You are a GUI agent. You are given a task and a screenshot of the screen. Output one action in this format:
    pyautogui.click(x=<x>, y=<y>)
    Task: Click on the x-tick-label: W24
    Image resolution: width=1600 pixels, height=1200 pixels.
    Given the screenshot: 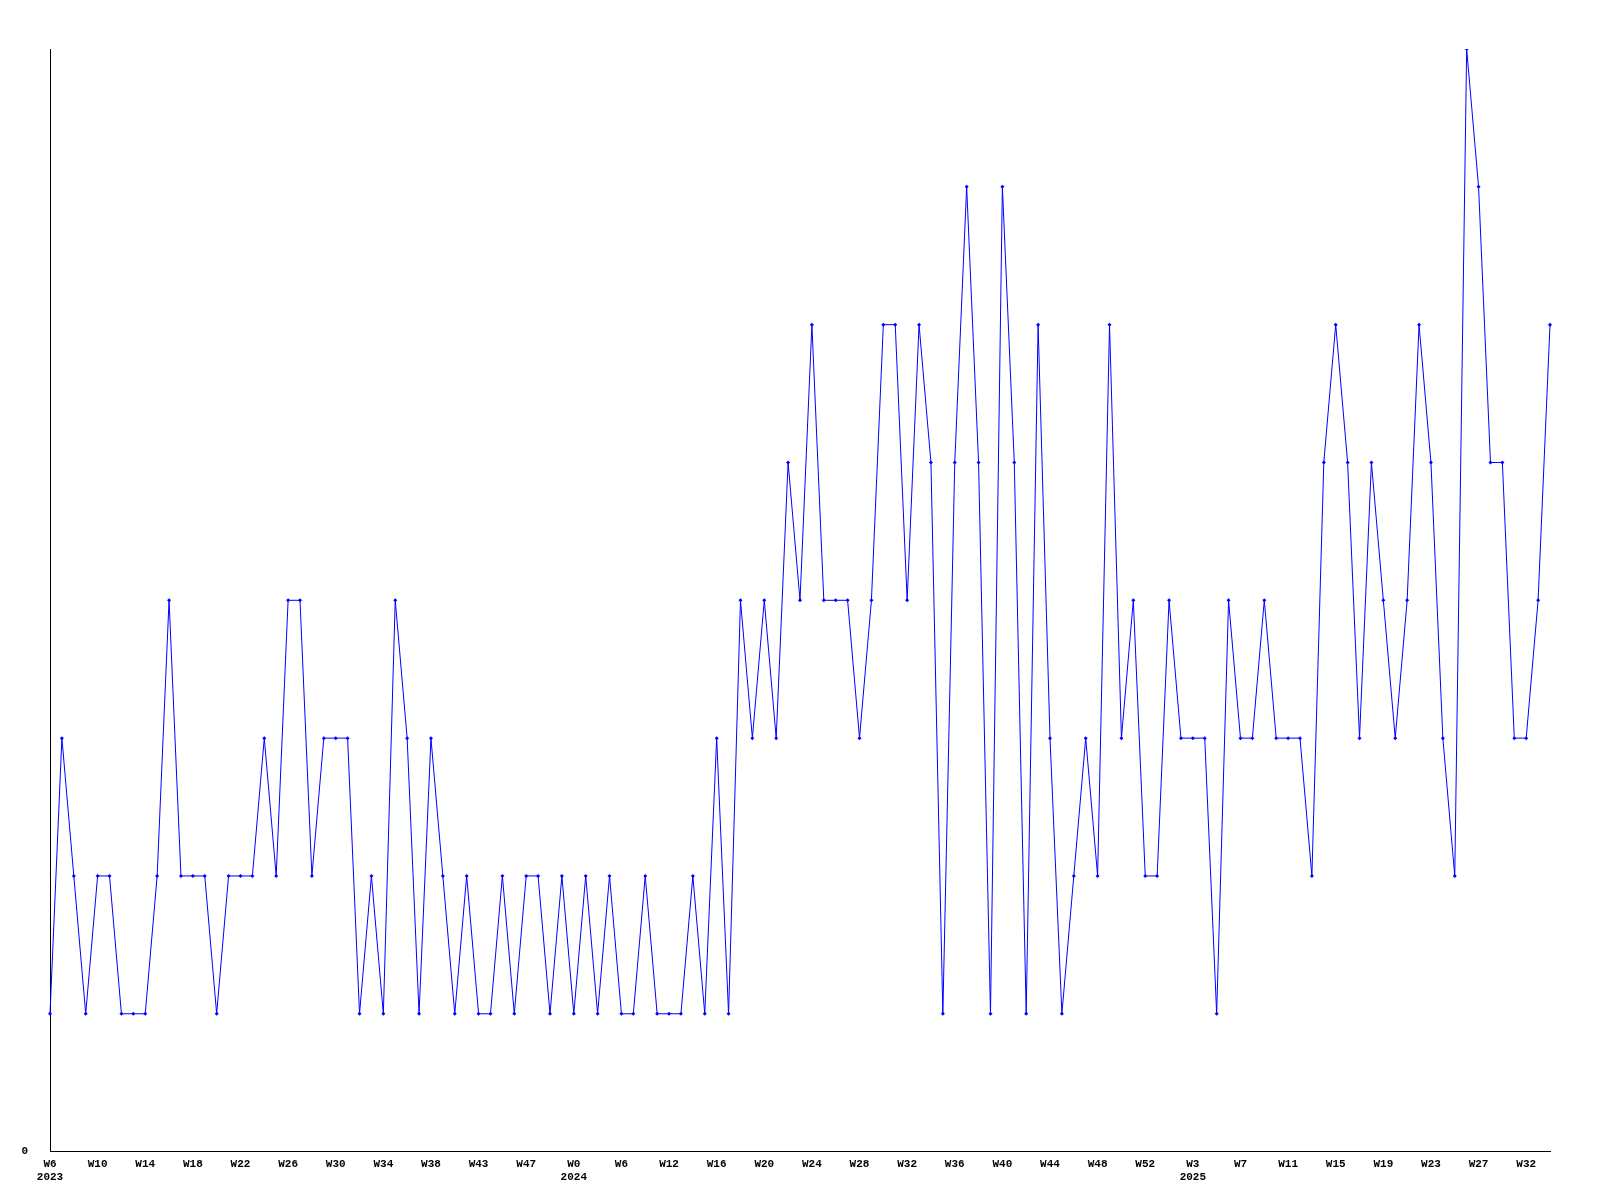 What is the action you would take?
    pyautogui.click(x=812, y=1163)
    